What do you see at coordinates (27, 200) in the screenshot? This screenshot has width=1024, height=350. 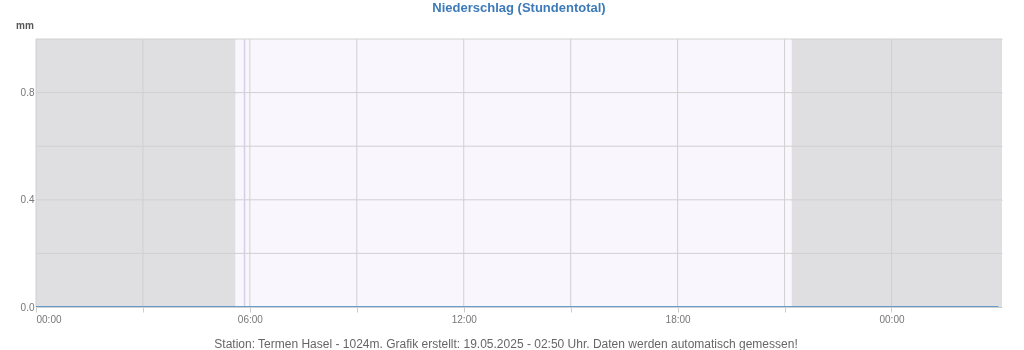 I see `y-tick-label: 0.4` at bounding box center [27, 200].